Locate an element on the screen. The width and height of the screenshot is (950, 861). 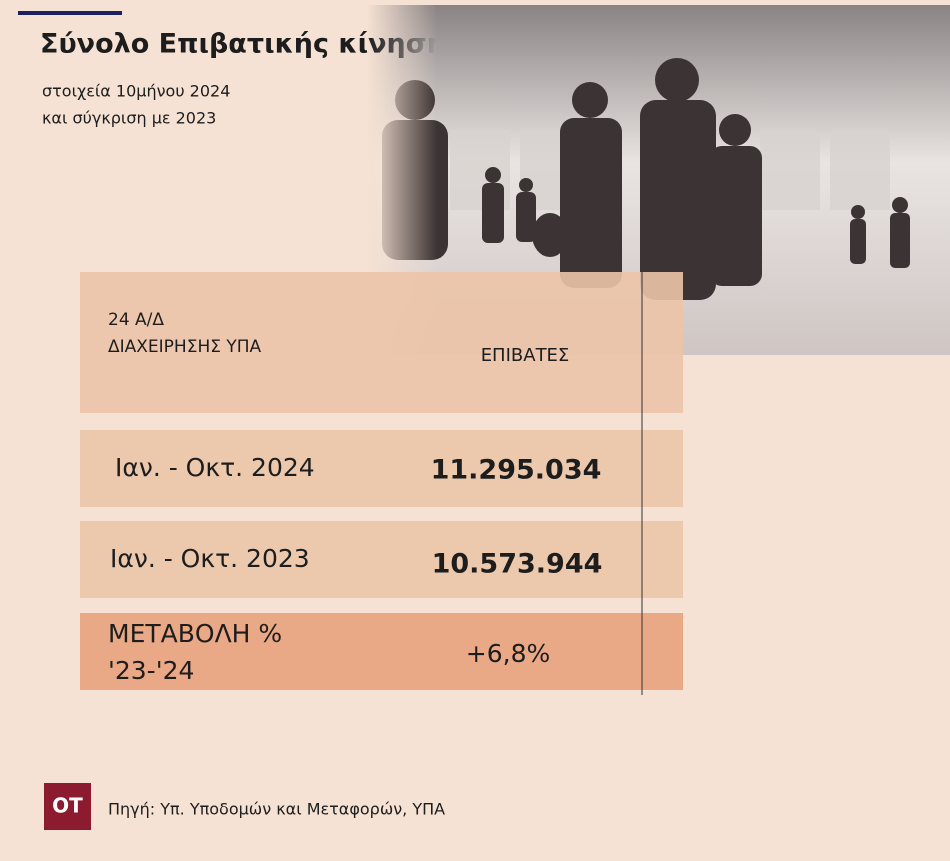
row-label: '23-'24 is located at coordinates (151, 670).